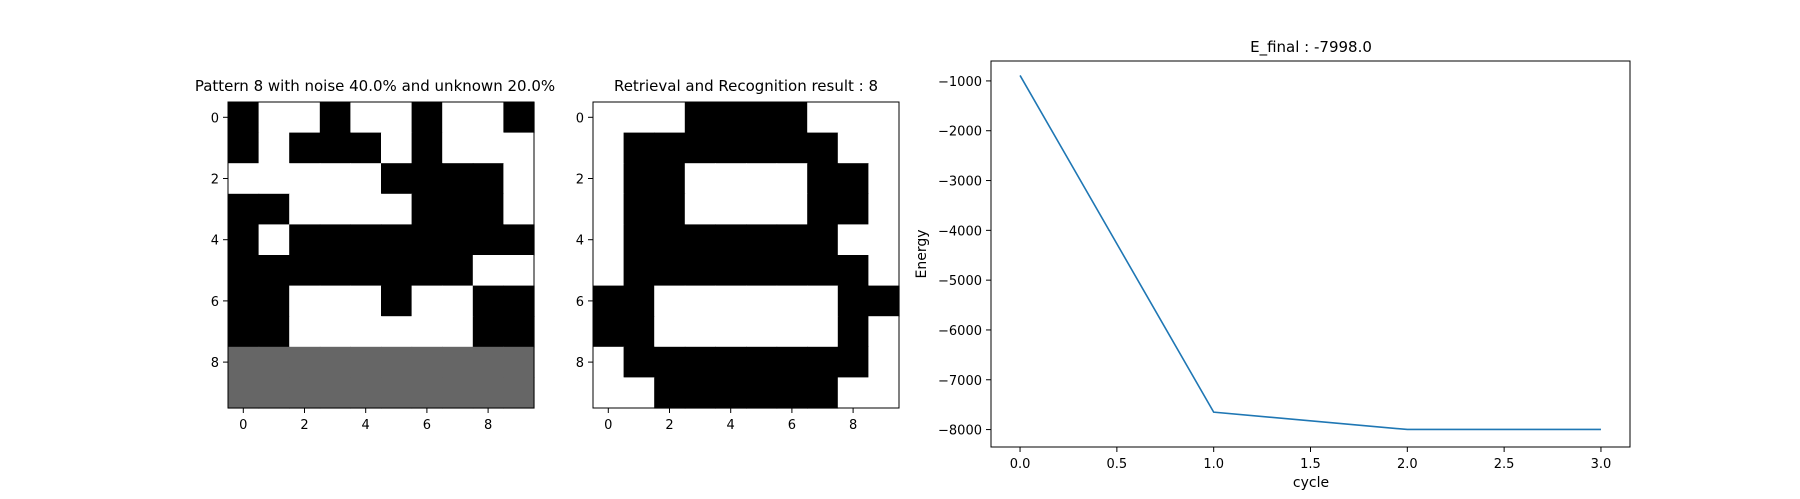 The image size is (1800, 499). I want to click on y-tick-label: 0, so click(215, 118).